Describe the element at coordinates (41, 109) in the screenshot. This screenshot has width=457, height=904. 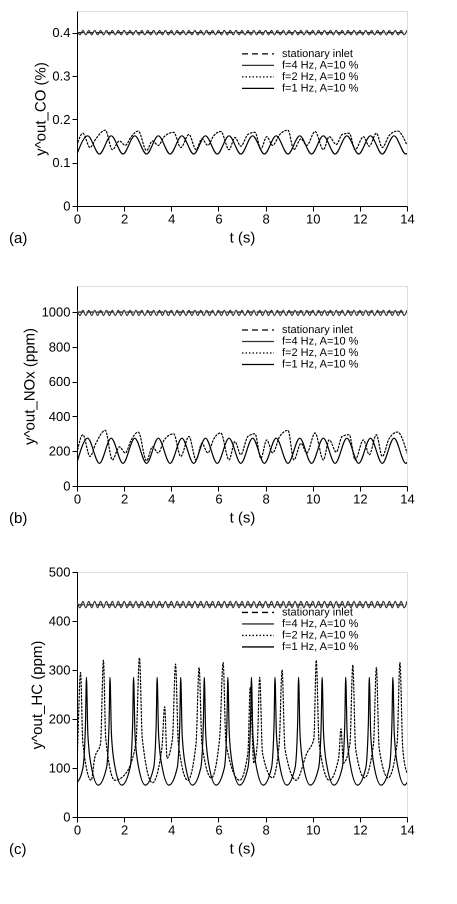
I see `y-axis-title: y^out_CO (%)` at that location.